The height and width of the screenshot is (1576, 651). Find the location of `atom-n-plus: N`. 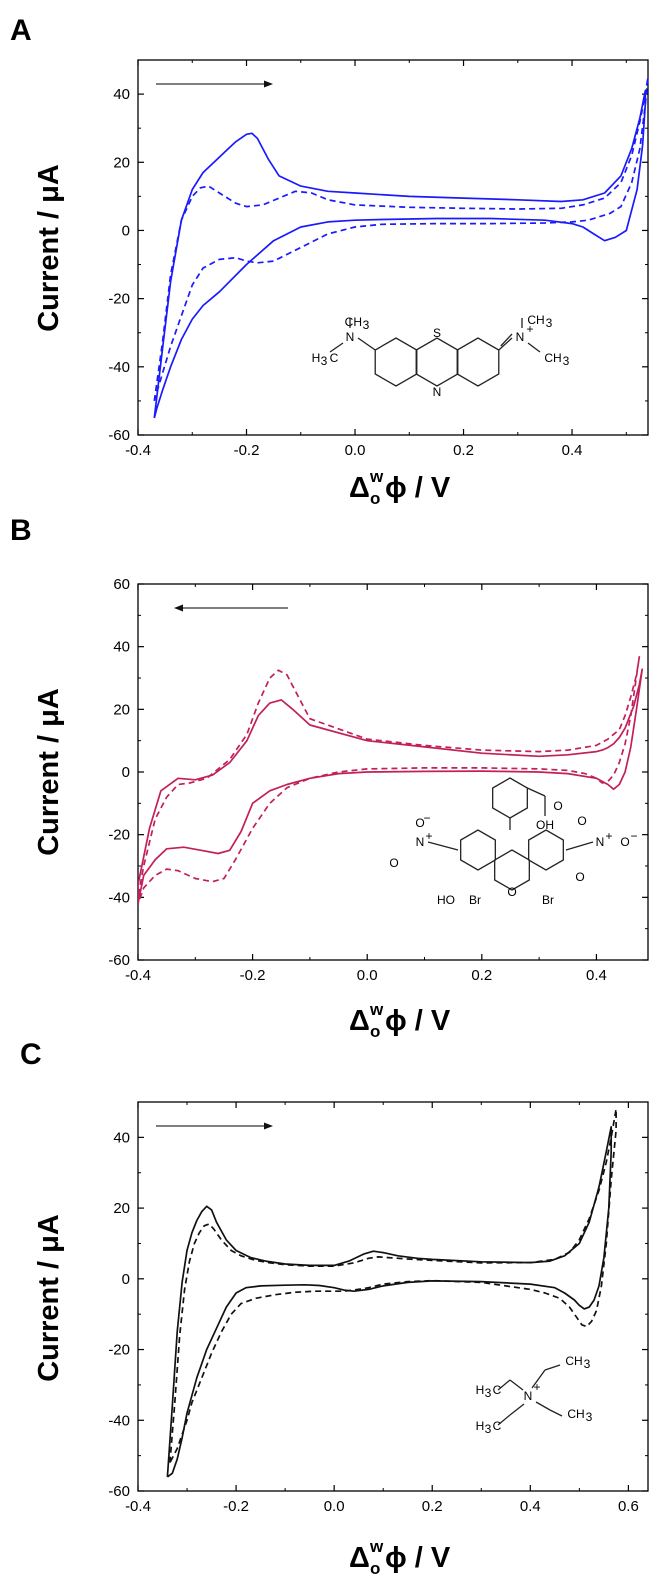

atom-n-plus: N is located at coordinates (520, 337).